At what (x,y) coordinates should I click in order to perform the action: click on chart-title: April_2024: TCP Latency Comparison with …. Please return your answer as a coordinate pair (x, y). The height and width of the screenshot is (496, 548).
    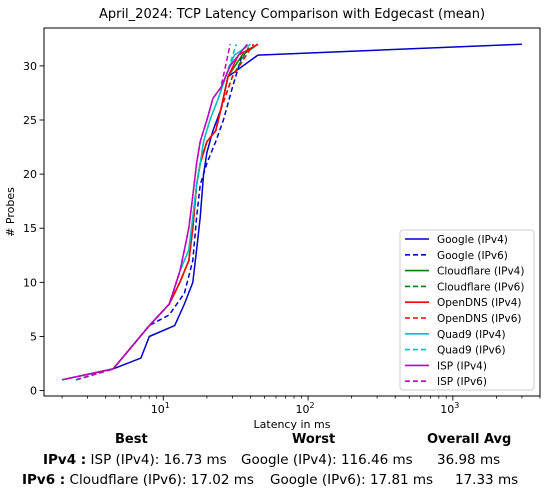
    Looking at the image, I should click on (292, 14).